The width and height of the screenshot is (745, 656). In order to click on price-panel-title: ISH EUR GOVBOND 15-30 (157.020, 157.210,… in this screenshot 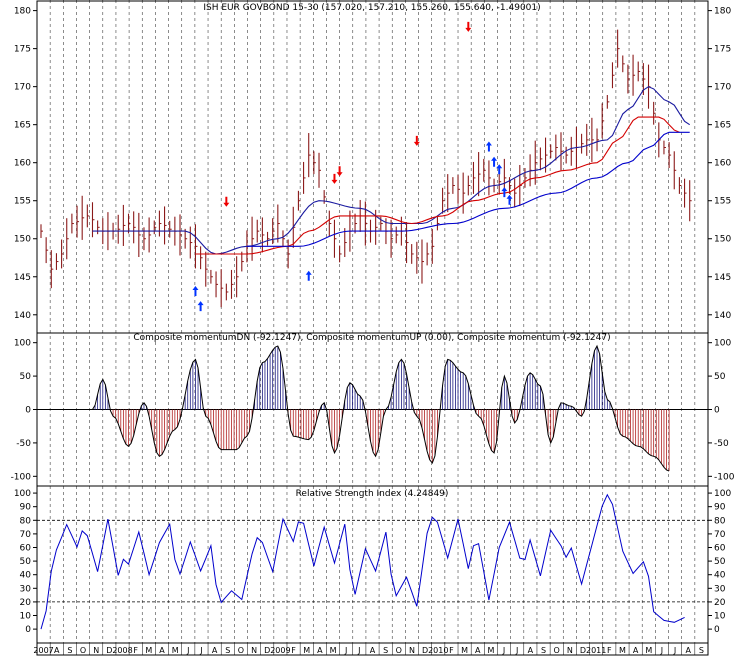, I will do `click(371, 8)`.